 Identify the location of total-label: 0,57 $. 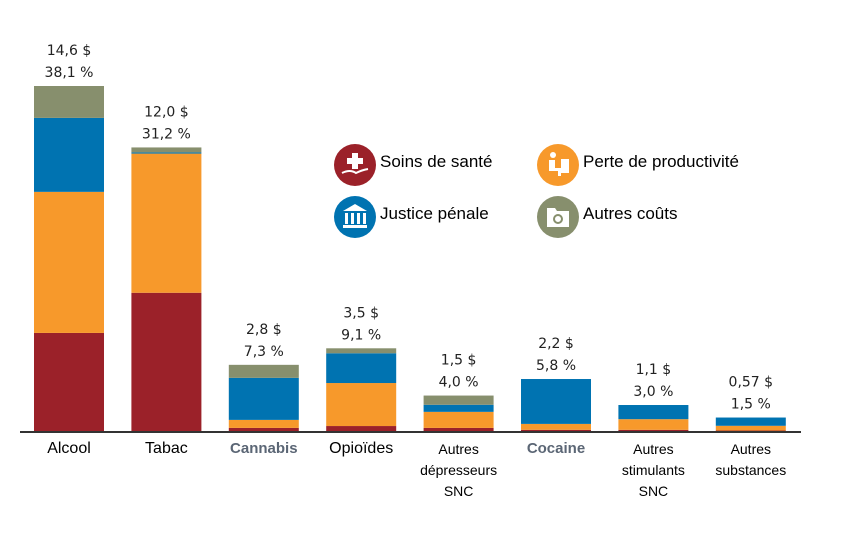
(751, 383).